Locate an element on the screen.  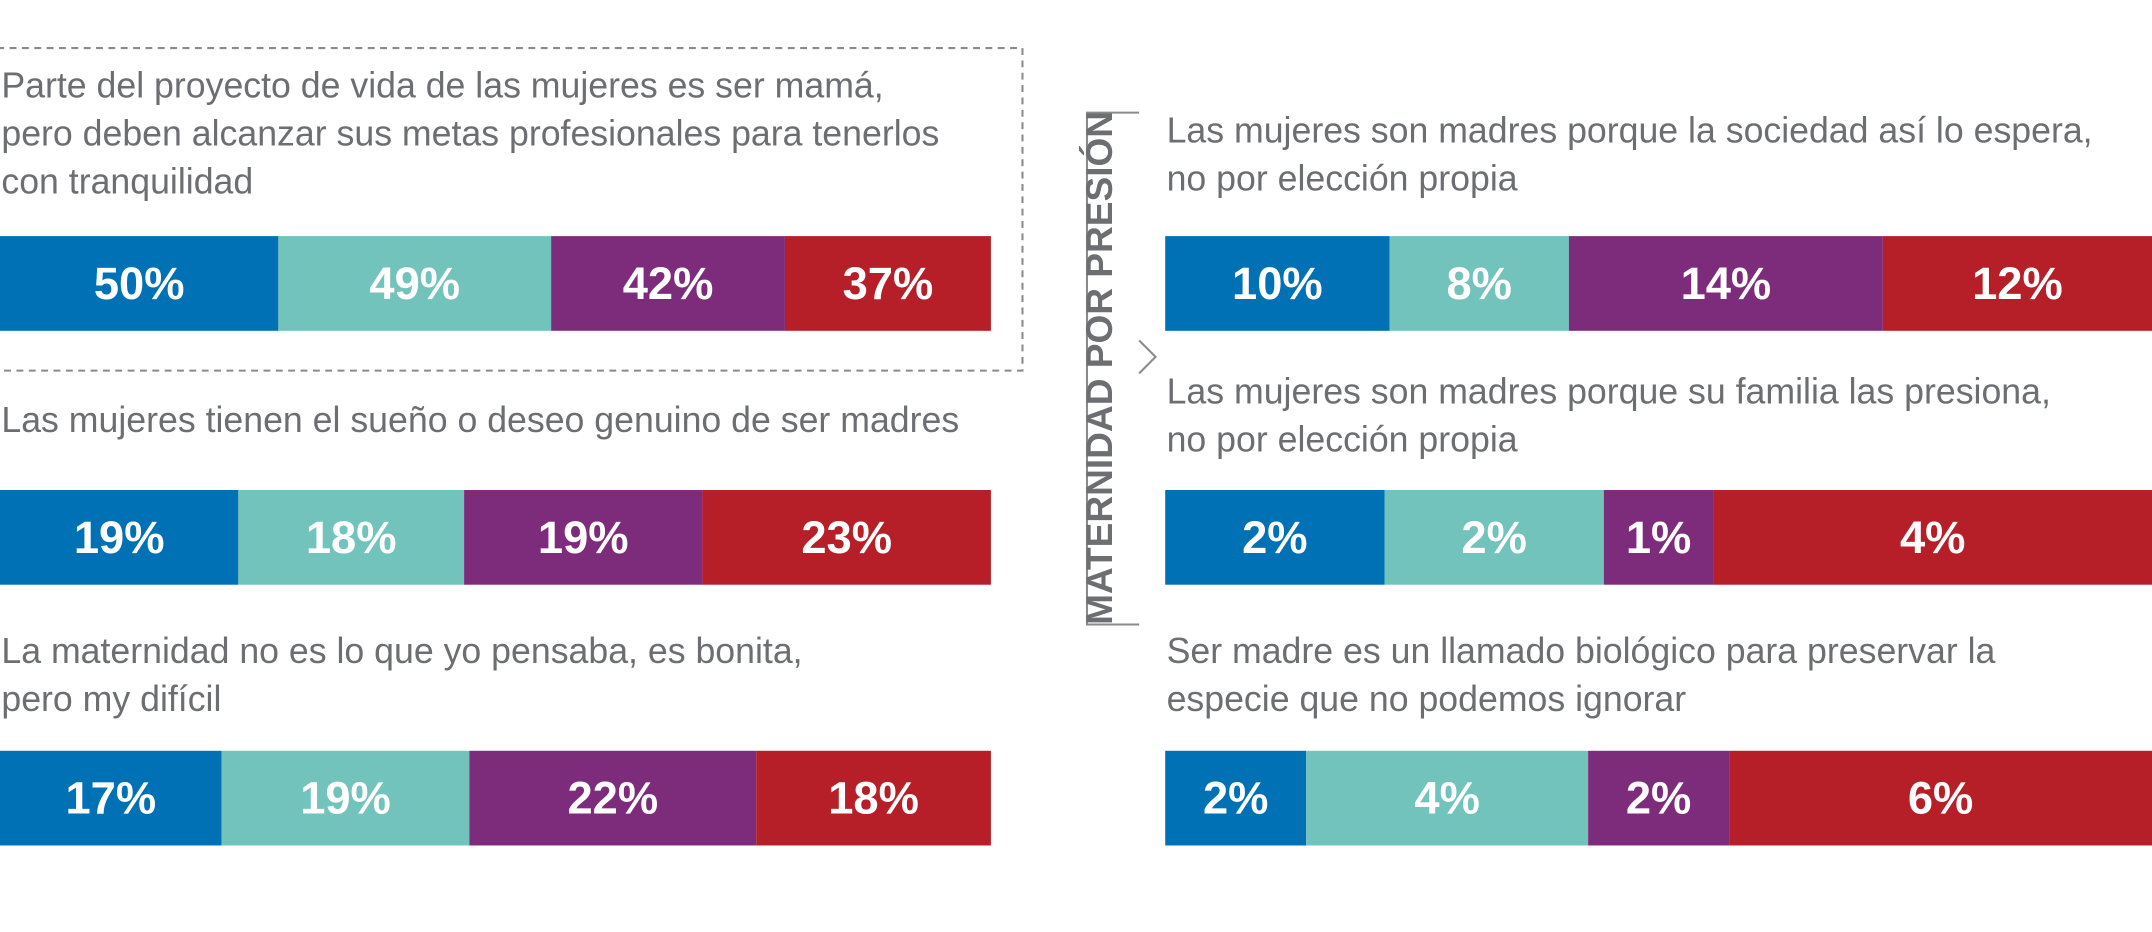
value-label: 22% is located at coordinates (612, 798).